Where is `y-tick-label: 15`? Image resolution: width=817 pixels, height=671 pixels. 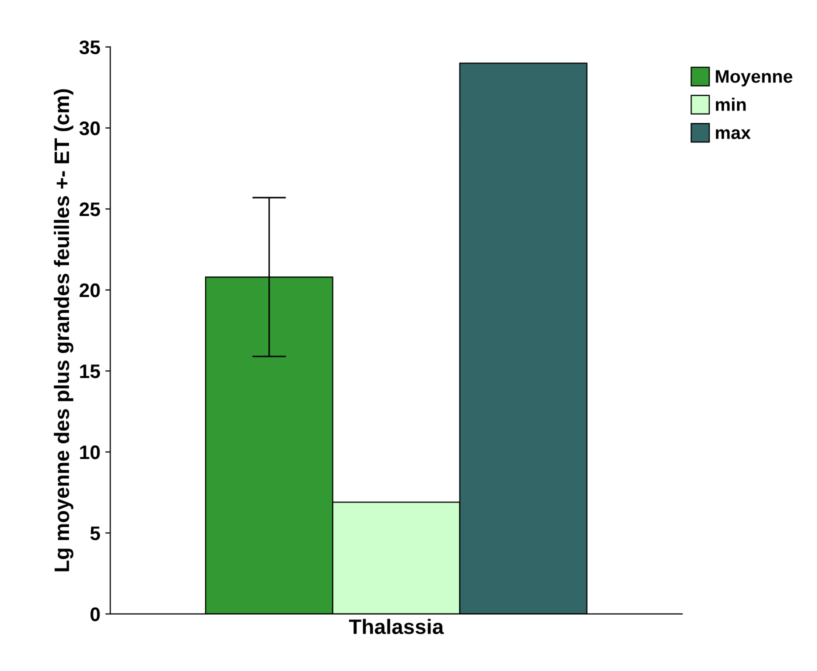 y-tick-label: 15 is located at coordinates (90, 371).